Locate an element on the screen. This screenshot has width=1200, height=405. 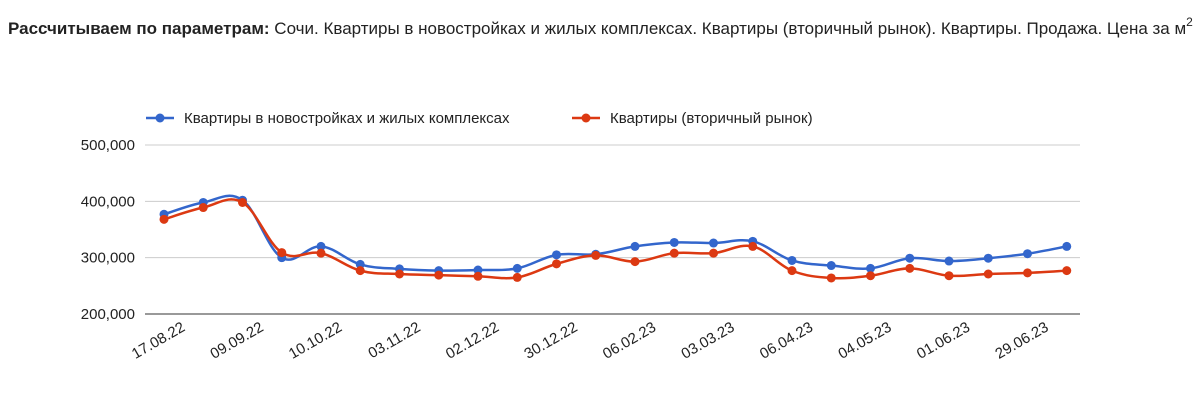
x-tick-label: 03.11.22 is located at coordinates (394, 340).